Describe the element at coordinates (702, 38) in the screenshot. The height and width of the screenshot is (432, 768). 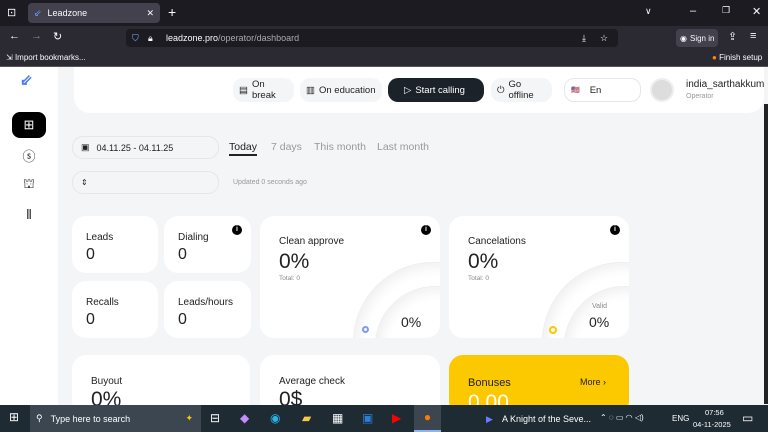
I see `sign-in-label: Sign in` at that location.